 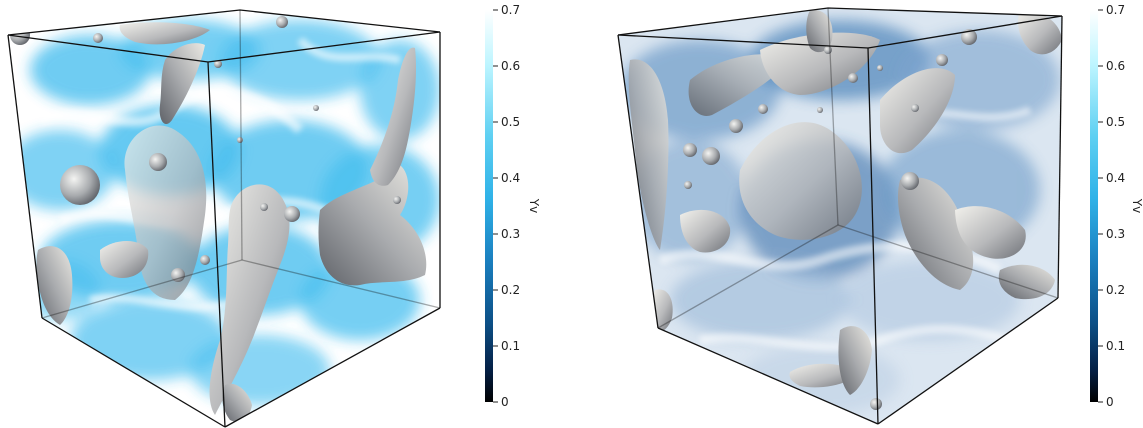 I want to click on right-colorbar-tick-label: 0, so click(x=1110, y=402).